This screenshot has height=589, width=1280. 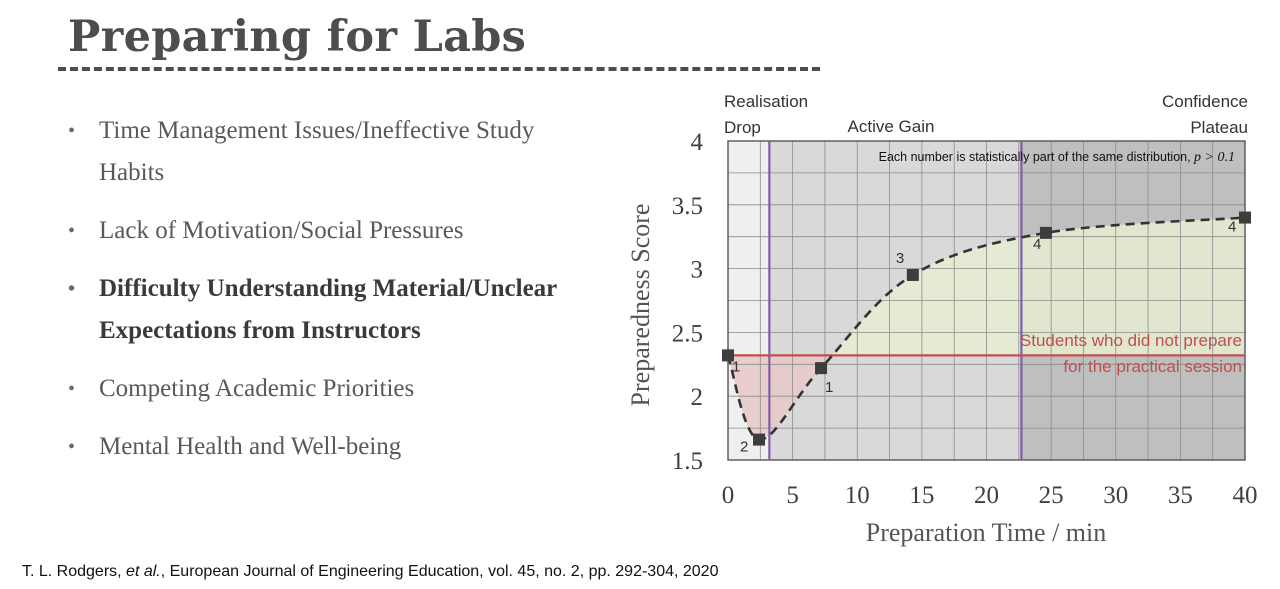 What do you see at coordinates (780, 397) in the screenshot?
I see `area-below-reference` at bounding box center [780, 397].